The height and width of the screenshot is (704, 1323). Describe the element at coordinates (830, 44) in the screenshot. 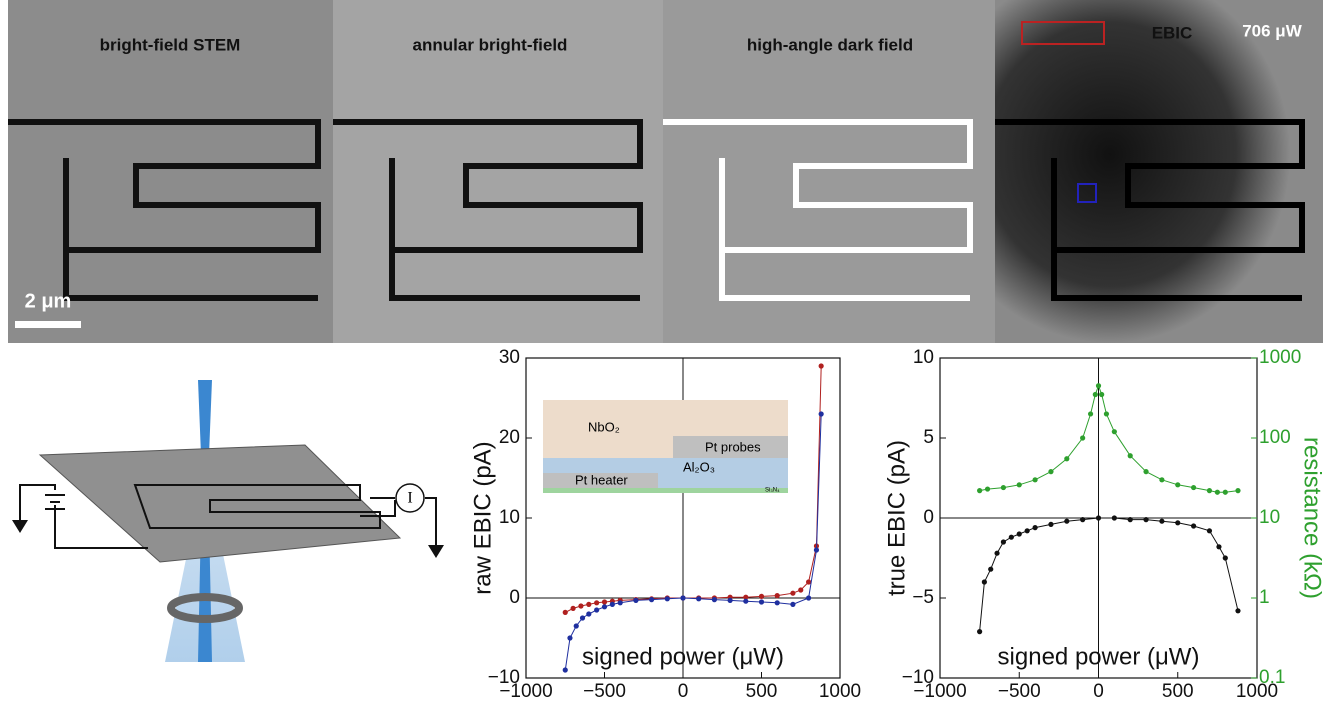

I see `panel-label: high-angle dark field` at that location.